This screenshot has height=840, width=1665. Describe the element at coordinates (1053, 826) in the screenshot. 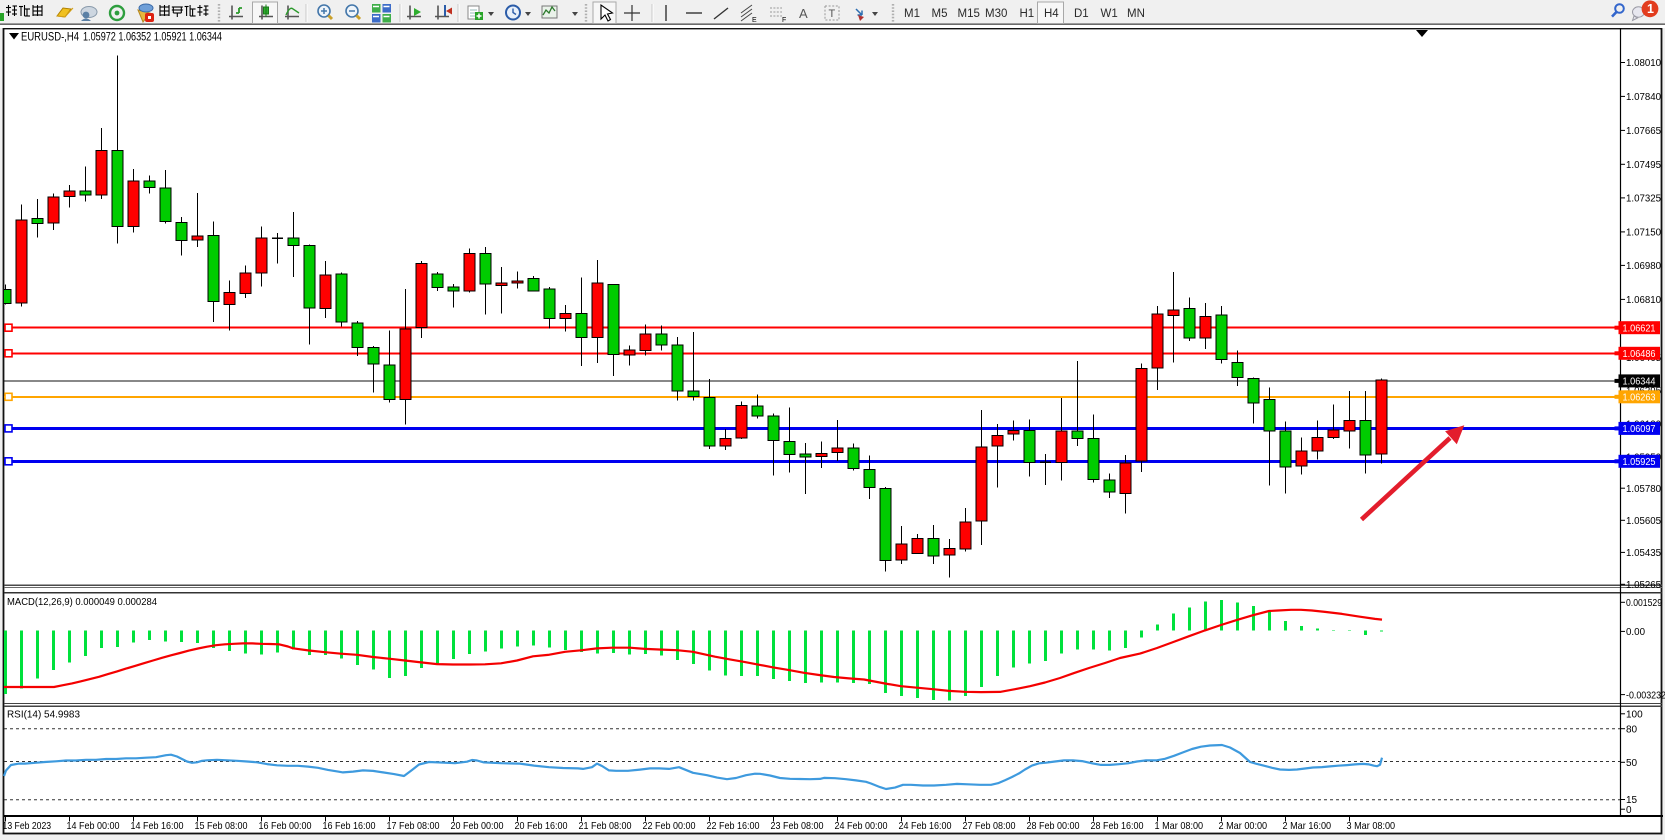

I see `svg-text: 28 Feb 00:00` at that location.